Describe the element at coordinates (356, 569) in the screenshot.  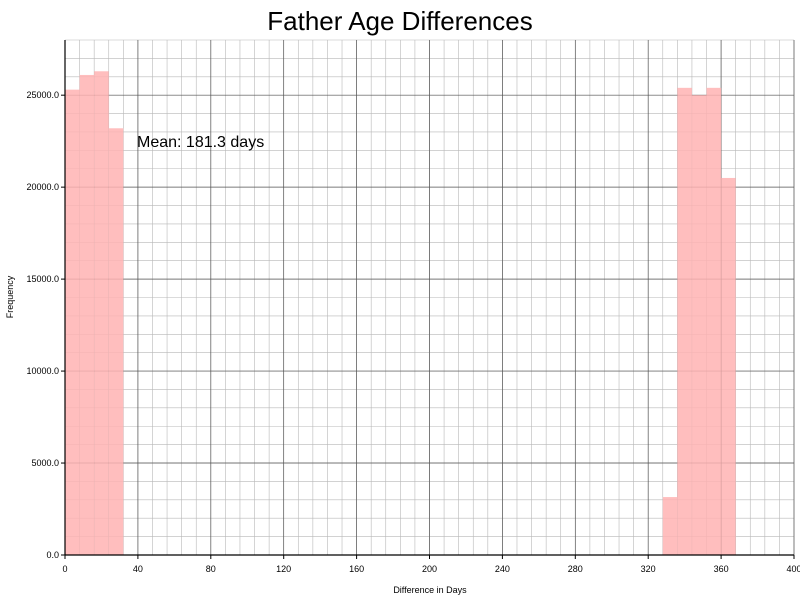
I see `x-tick-label: 160` at that location.